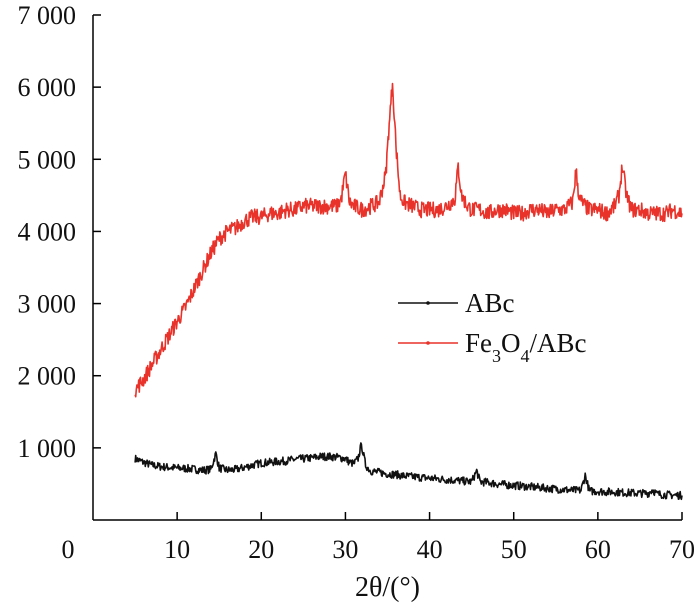  Describe the element at coordinates (68, 549) in the screenshot. I see `origin-tick-label: 0` at that location.